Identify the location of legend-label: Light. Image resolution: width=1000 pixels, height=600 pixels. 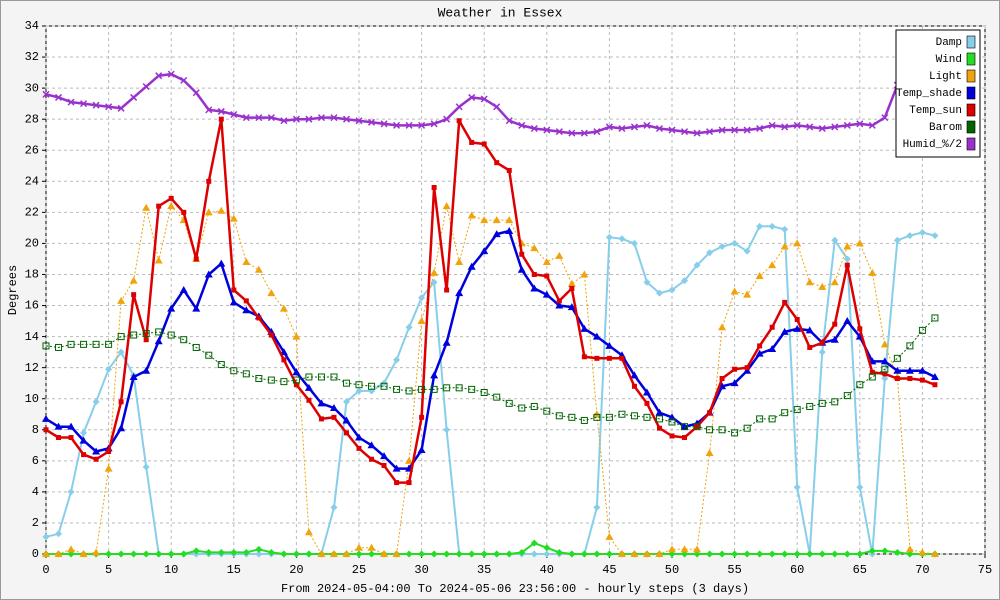
(945, 77).